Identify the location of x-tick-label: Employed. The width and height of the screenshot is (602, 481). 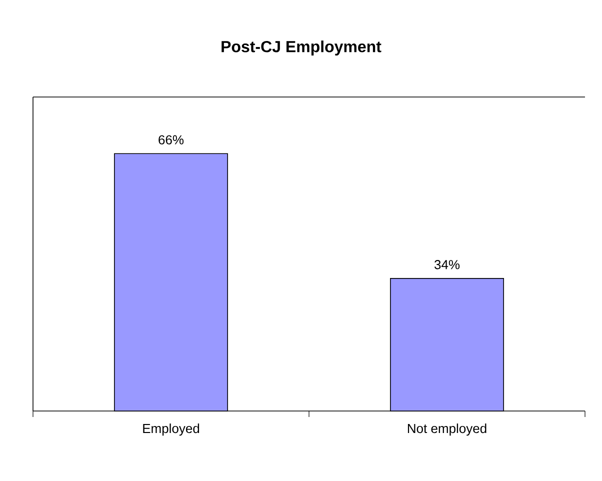
(171, 430).